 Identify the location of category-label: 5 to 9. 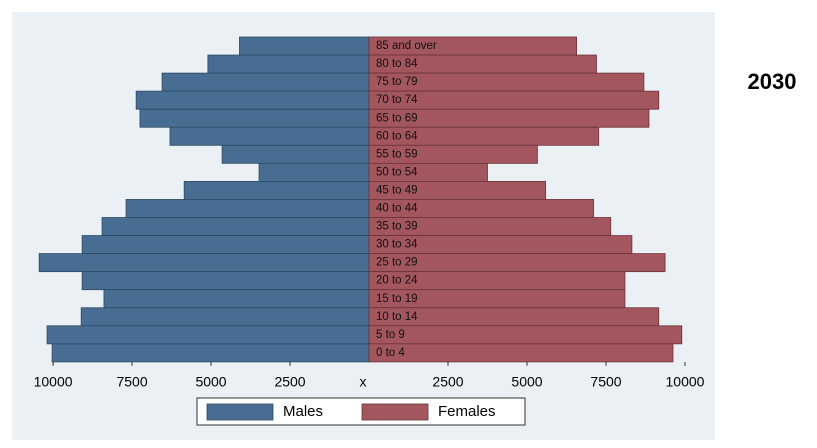
(390, 335).